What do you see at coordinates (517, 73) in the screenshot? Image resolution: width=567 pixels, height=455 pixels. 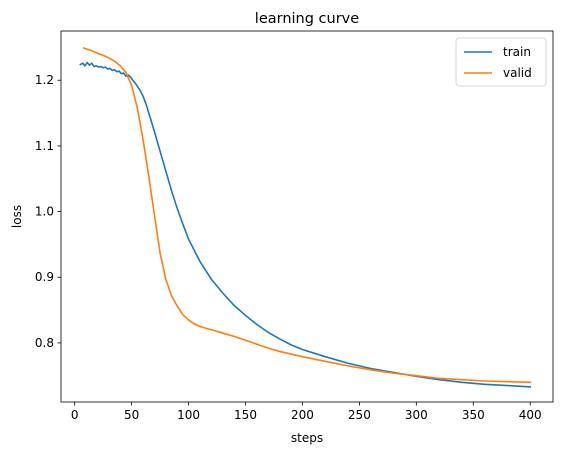 I see `legend-label-valid: valid` at bounding box center [517, 73].